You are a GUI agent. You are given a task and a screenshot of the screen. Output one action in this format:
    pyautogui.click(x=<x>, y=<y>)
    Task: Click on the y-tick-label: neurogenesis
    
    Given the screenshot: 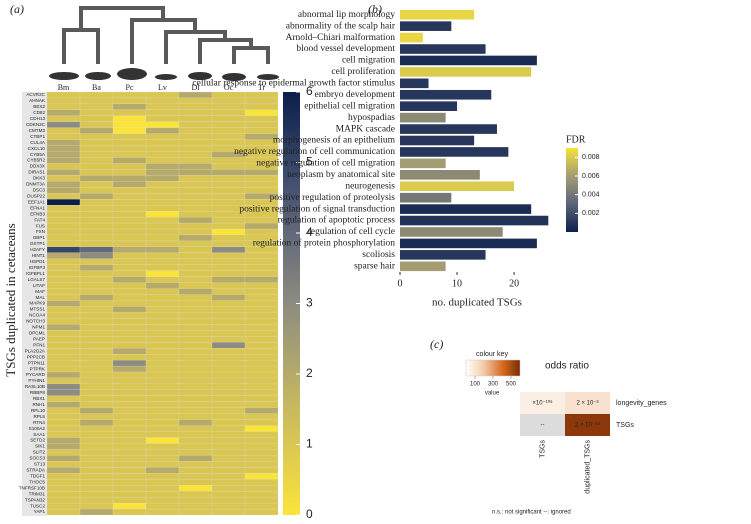 What is the action you would take?
    pyautogui.click(x=370, y=186)
    